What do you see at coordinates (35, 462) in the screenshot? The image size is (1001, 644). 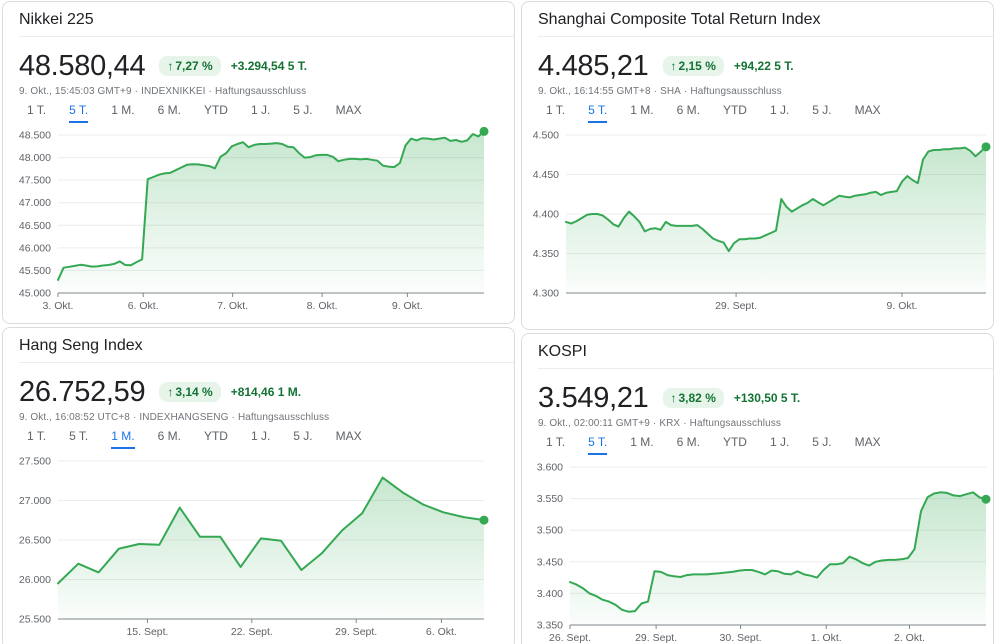 I see `svg-text: 27.500` at bounding box center [35, 462].